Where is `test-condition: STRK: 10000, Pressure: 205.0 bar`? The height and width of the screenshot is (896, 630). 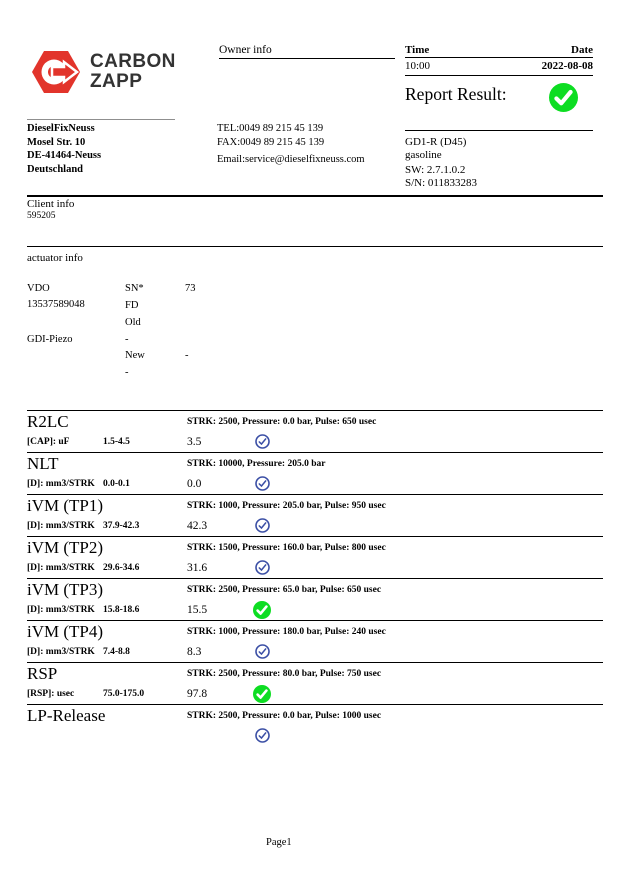
test-condition: STRK: 10000, Pressure: 205.0 bar is located at coordinates (256, 464).